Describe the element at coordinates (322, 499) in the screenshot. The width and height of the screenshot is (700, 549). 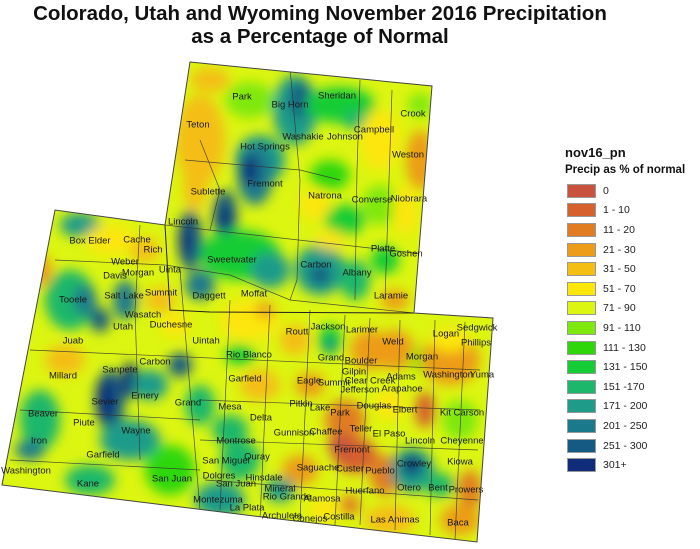
I see `county-label: Alamosa` at that location.